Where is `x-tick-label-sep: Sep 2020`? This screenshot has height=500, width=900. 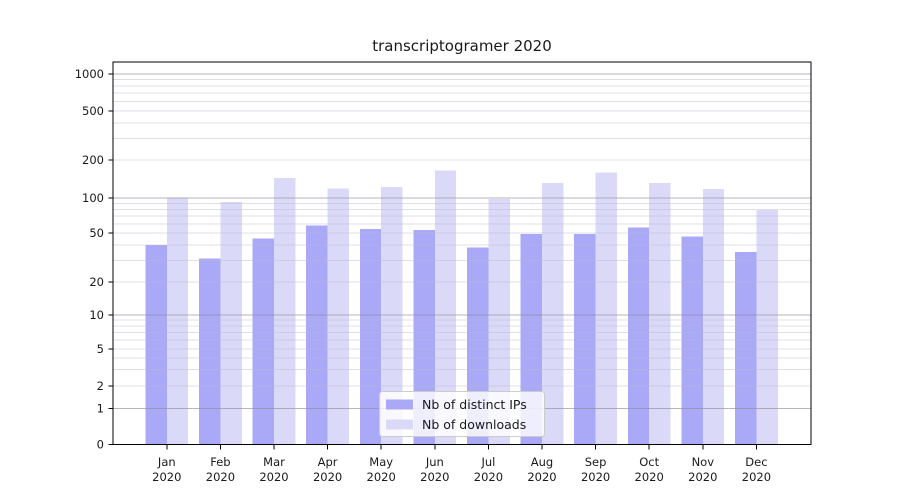 x-tick-label-sep: Sep 2020 is located at coordinates (595, 469).